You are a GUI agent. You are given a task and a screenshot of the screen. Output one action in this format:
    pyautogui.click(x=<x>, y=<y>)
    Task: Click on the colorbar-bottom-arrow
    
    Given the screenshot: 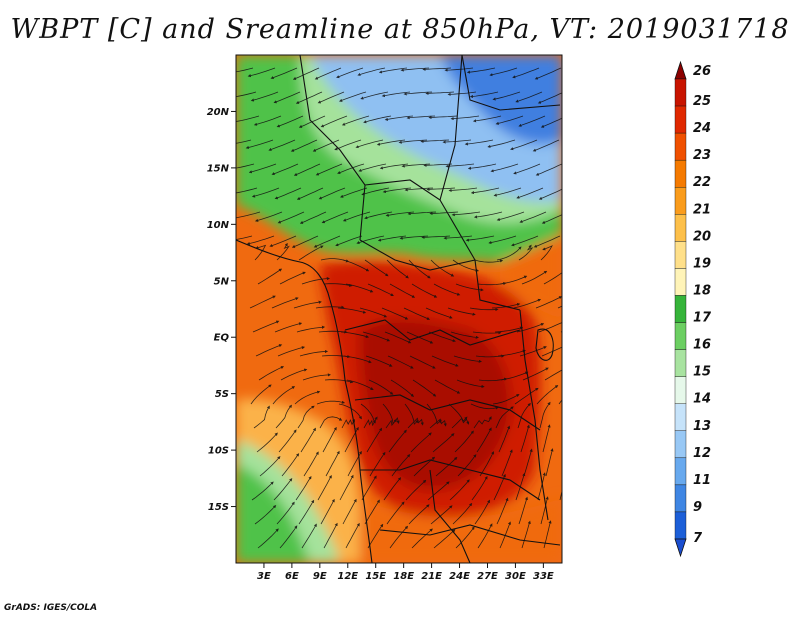 What is the action you would take?
    pyautogui.click(x=680, y=548)
    